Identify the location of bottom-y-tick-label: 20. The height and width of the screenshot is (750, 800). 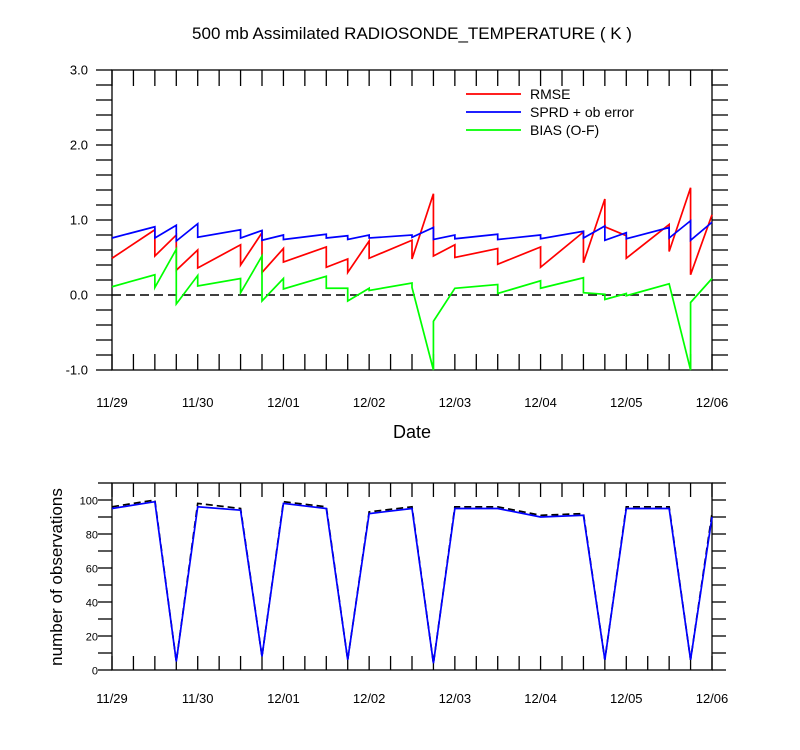
(92, 638).